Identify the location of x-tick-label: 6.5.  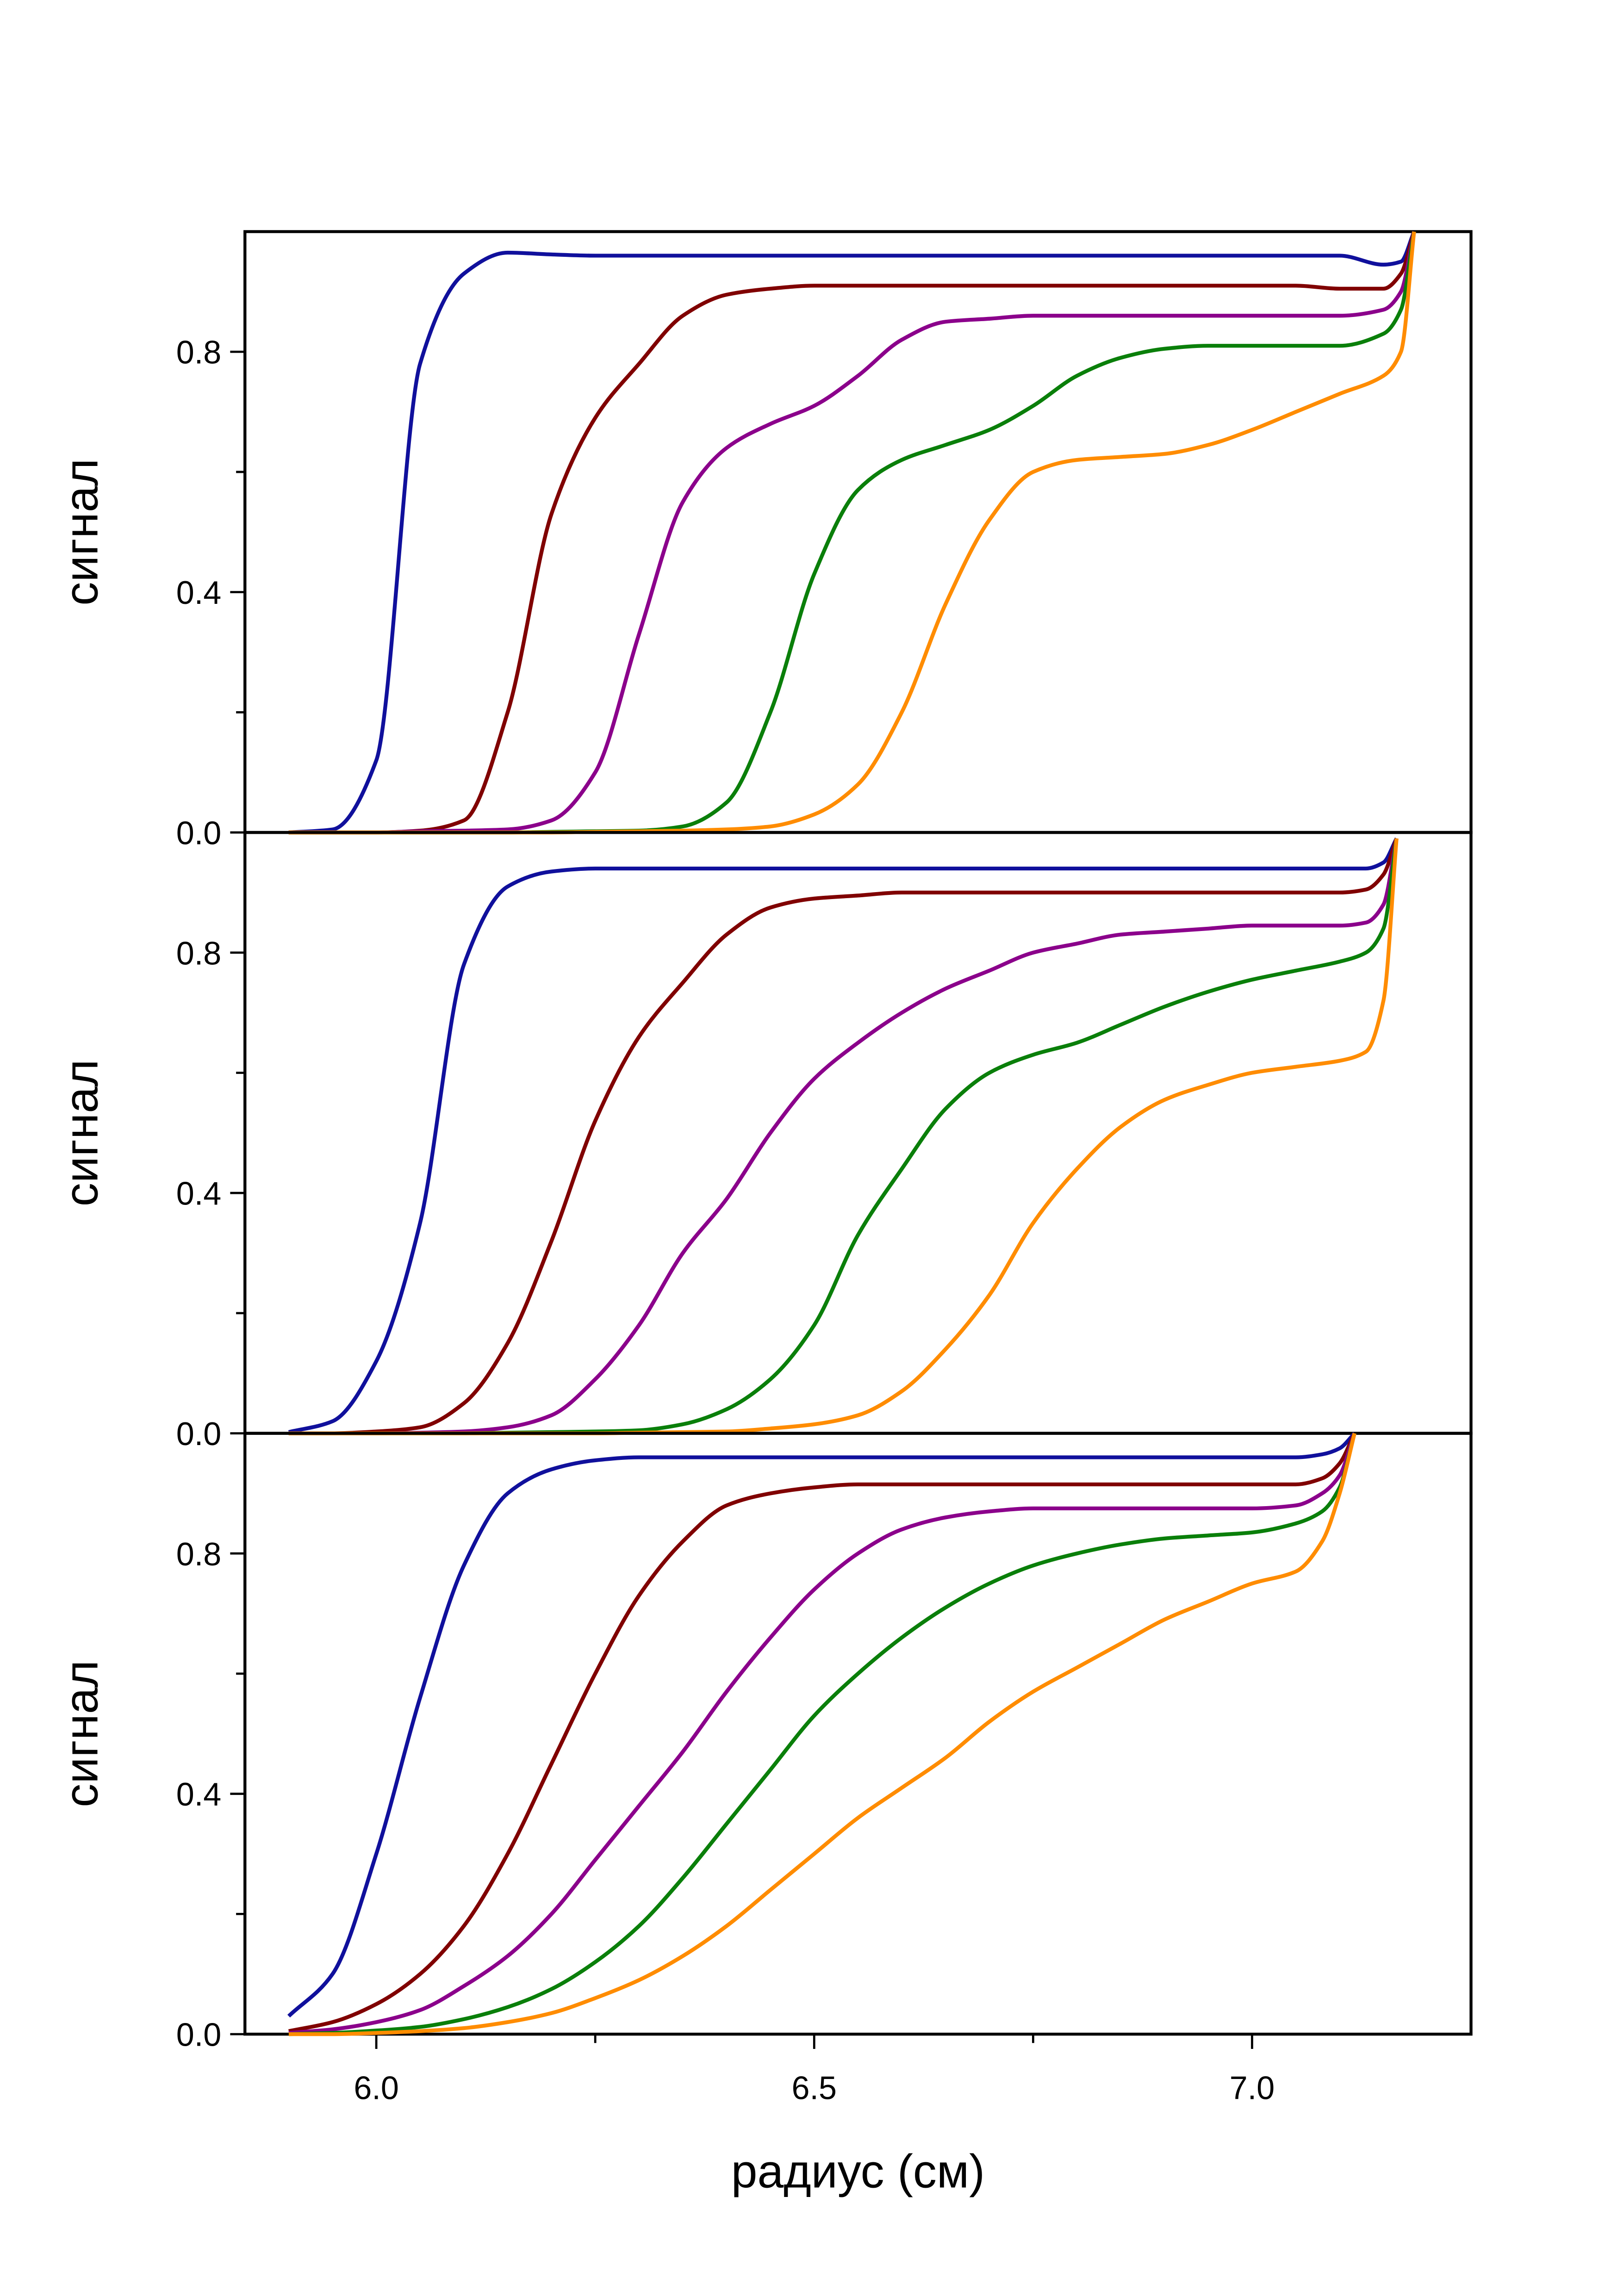
(814, 2088).